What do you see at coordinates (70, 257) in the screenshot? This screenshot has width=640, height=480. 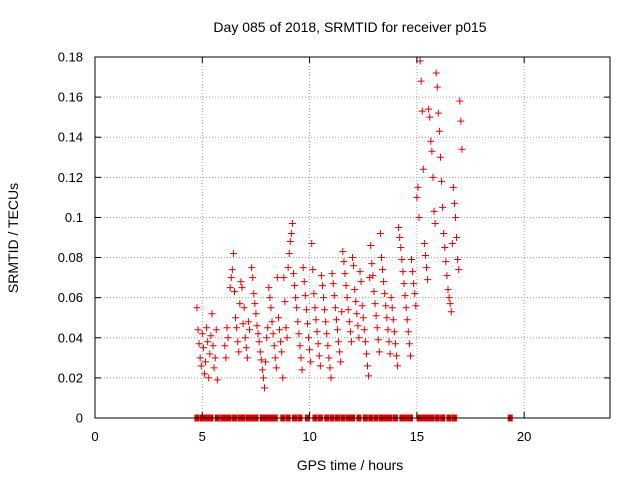 I see `y-tick-label: 0.08` at bounding box center [70, 257].